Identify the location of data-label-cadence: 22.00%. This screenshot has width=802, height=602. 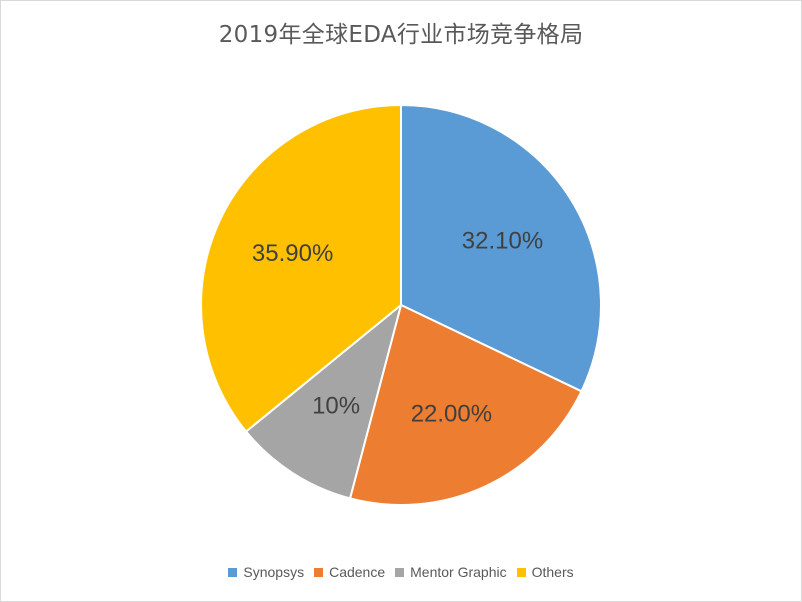
(451, 413).